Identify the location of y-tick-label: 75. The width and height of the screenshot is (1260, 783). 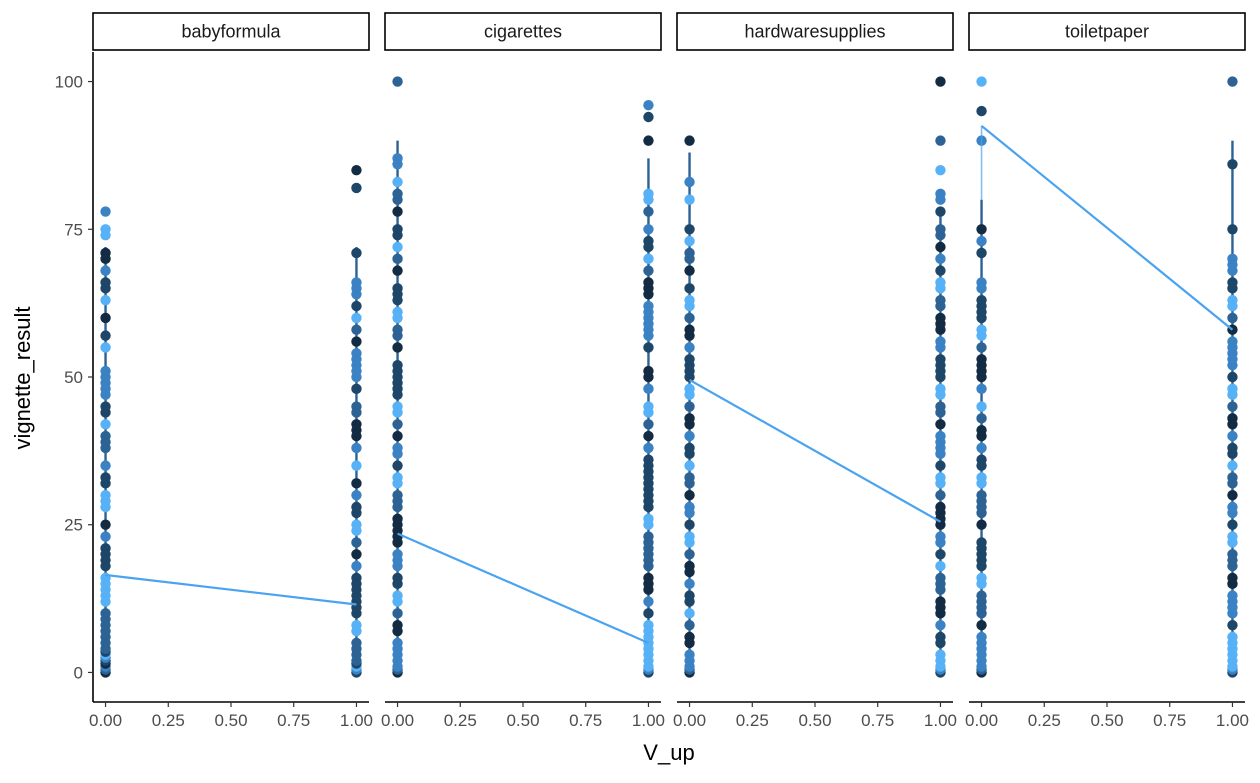
(73, 229).